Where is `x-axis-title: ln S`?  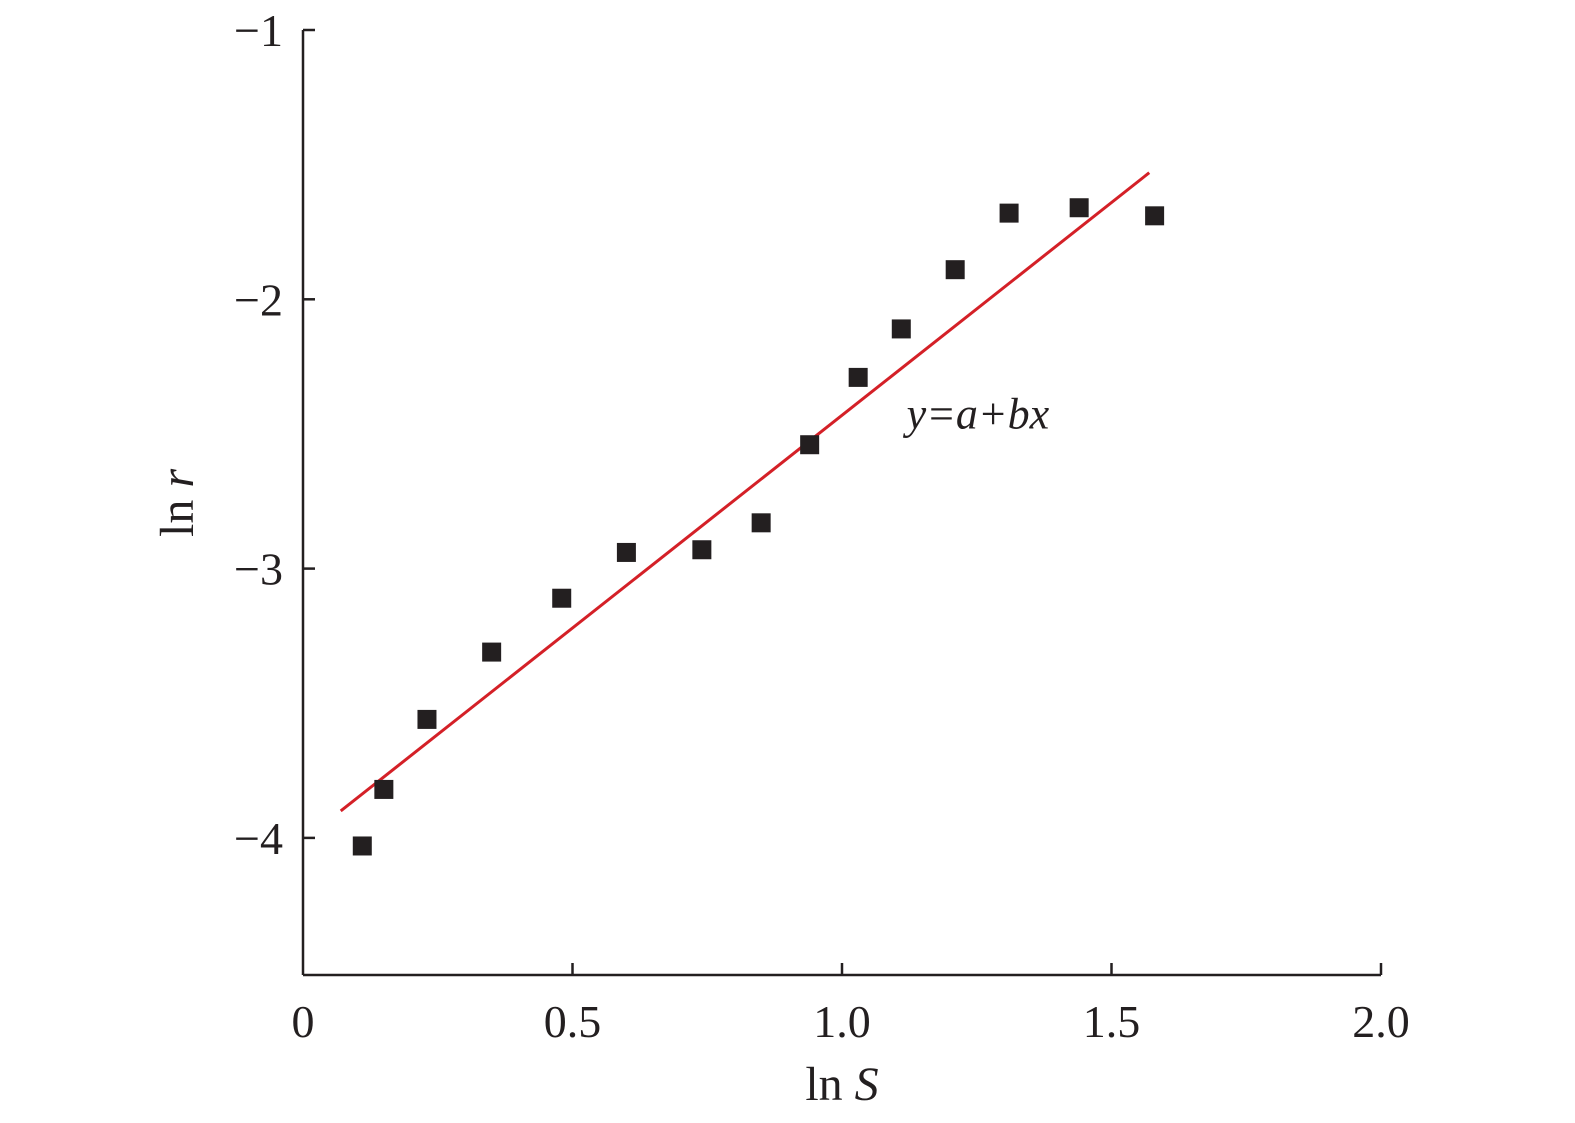 x-axis-title: ln S is located at coordinates (841, 1084).